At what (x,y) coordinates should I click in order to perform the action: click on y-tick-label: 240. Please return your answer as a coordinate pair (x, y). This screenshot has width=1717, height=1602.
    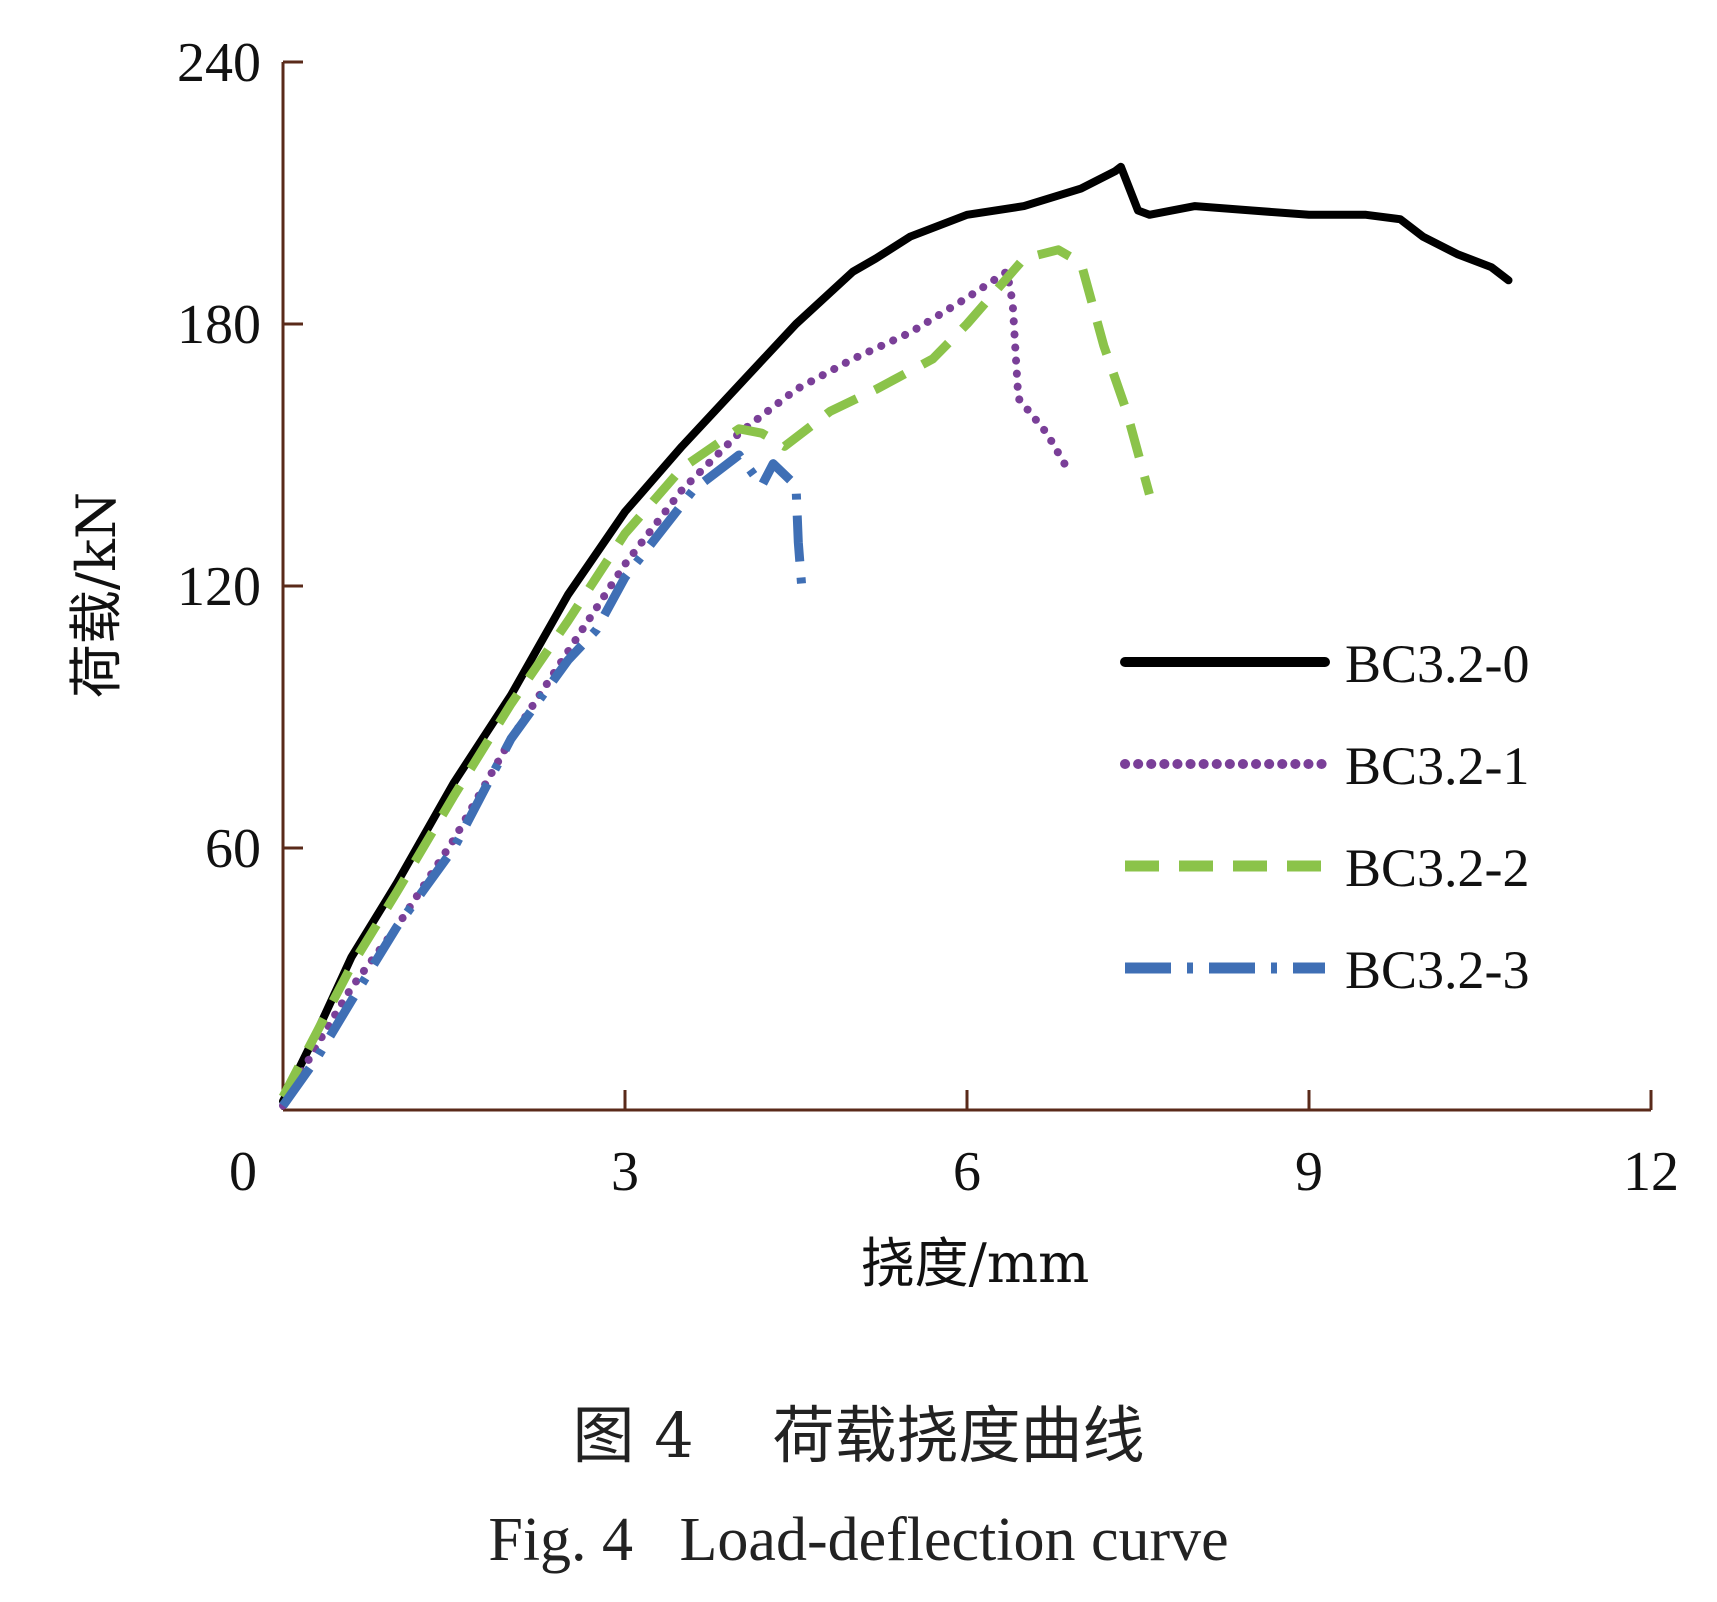
    Looking at the image, I should click on (219, 63).